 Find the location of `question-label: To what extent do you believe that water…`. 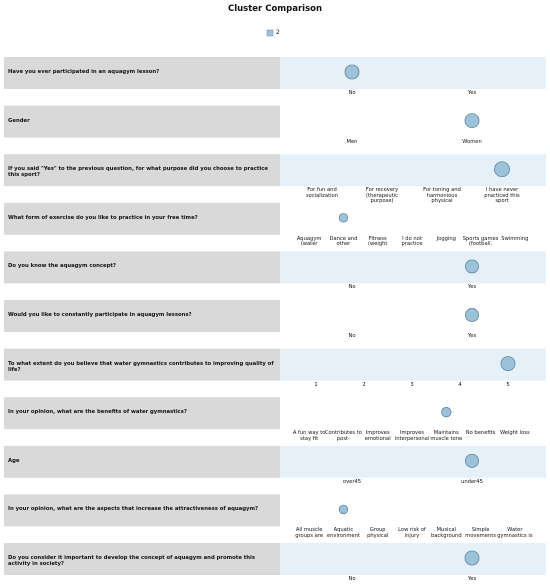

question-label: To what extent do you believe that water… is located at coordinates (141, 366).